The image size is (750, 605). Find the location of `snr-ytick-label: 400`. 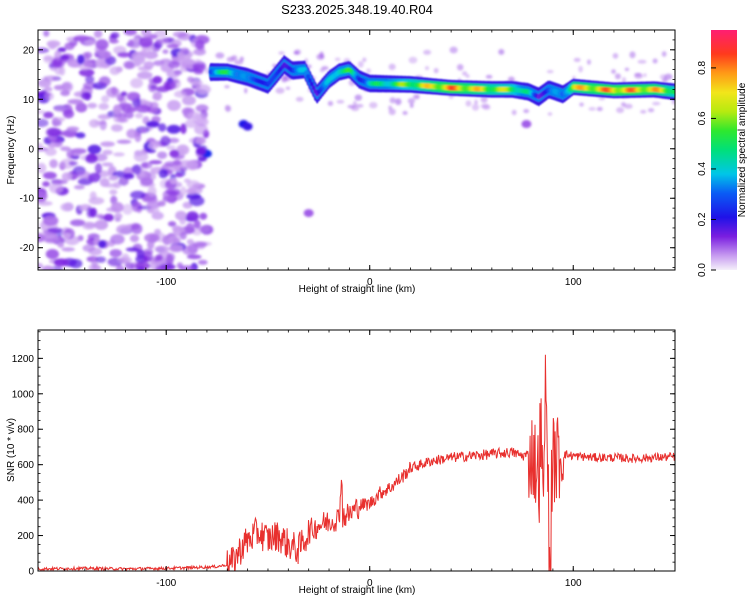

snr-ytick-label: 400 is located at coordinates (25, 501).